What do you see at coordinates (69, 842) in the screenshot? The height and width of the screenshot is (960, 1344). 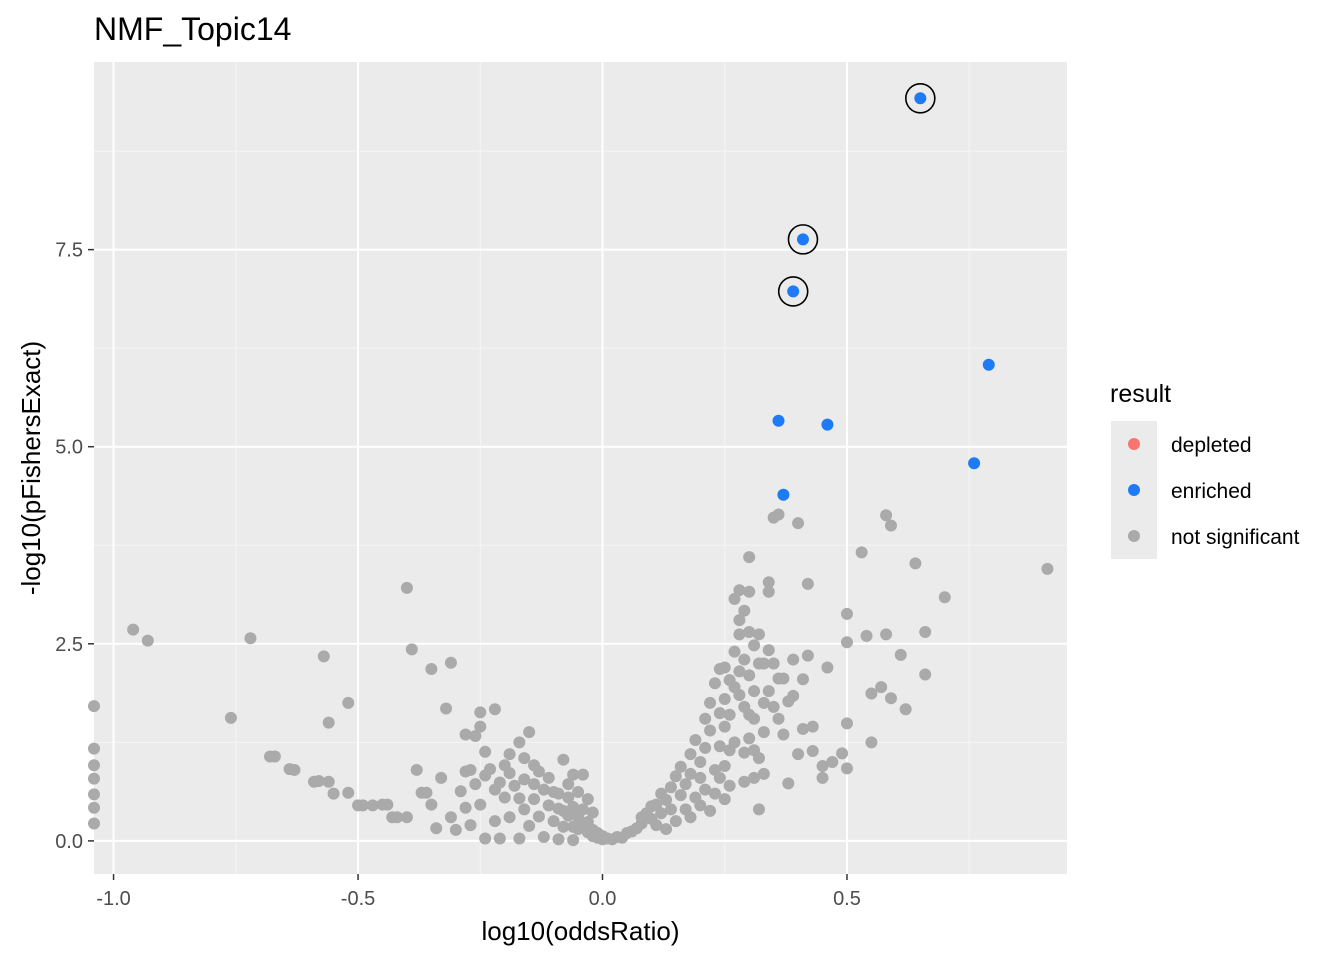 I see `y-tick-label: 0.0` at bounding box center [69, 842].